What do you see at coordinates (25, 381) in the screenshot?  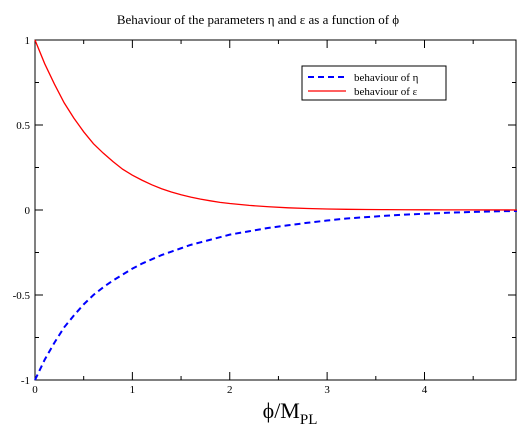 I see `y-tick-label: -1` at bounding box center [25, 381].